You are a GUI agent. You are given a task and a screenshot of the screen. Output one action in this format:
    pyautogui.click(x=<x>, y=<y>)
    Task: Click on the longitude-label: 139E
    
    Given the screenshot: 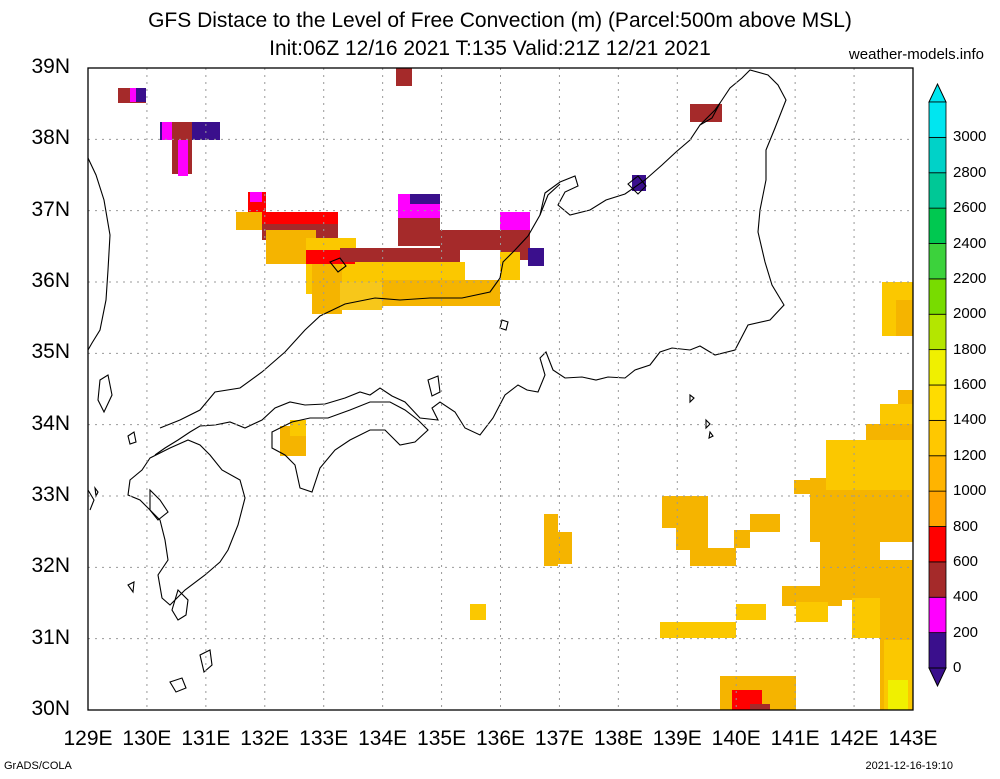 What is the action you would take?
    pyautogui.click(x=677, y=738)
    